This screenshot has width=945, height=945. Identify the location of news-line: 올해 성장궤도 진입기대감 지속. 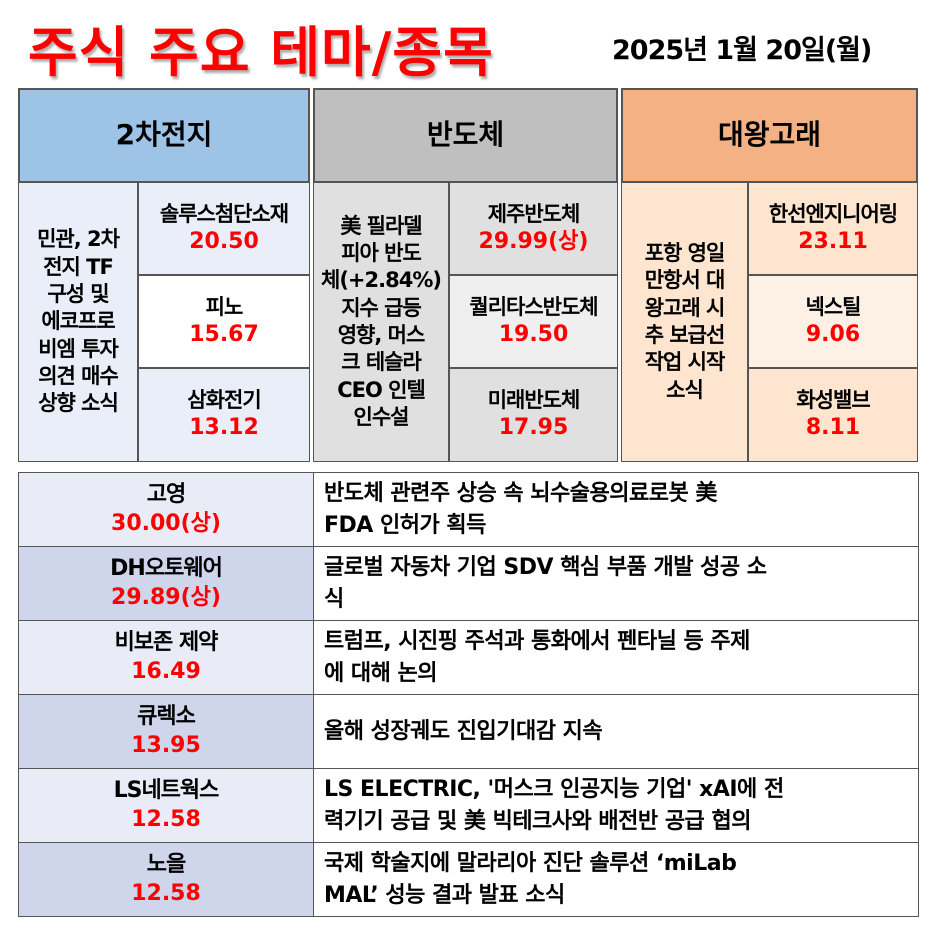
(463, 731).